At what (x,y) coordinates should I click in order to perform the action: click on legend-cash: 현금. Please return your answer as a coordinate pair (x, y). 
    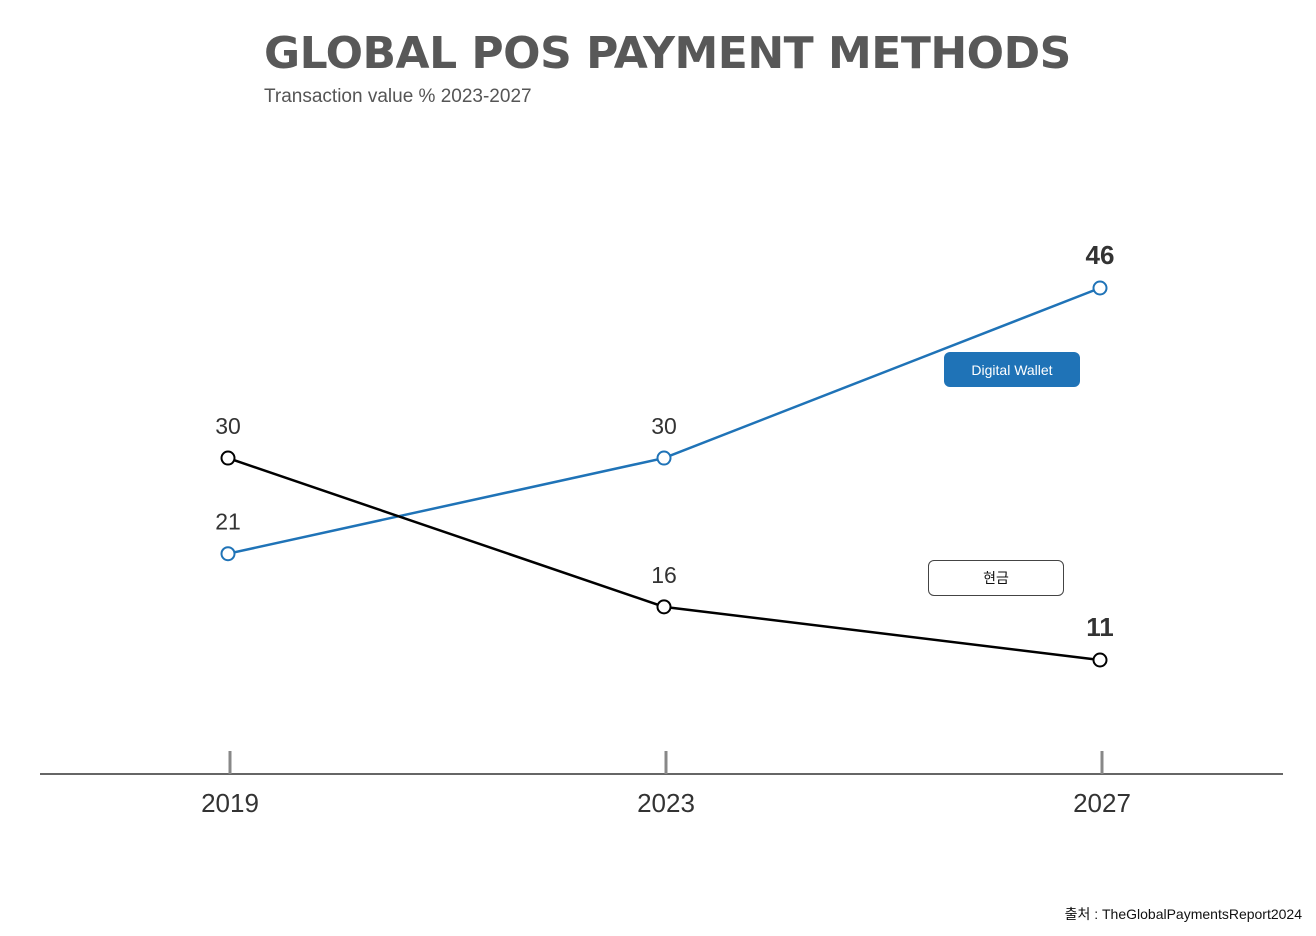
    Looking at the image, I should click on (996, 578).